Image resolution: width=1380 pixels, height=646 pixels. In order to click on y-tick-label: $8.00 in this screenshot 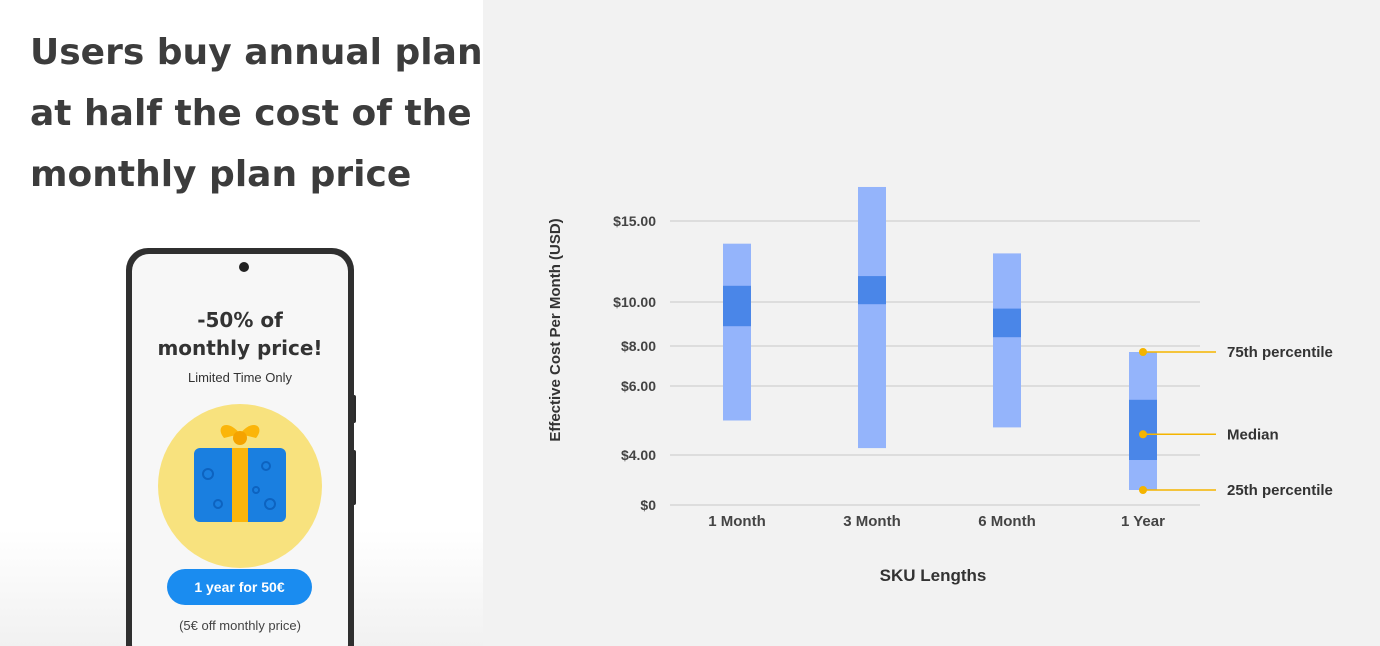, I will do `click(638, 346)`.